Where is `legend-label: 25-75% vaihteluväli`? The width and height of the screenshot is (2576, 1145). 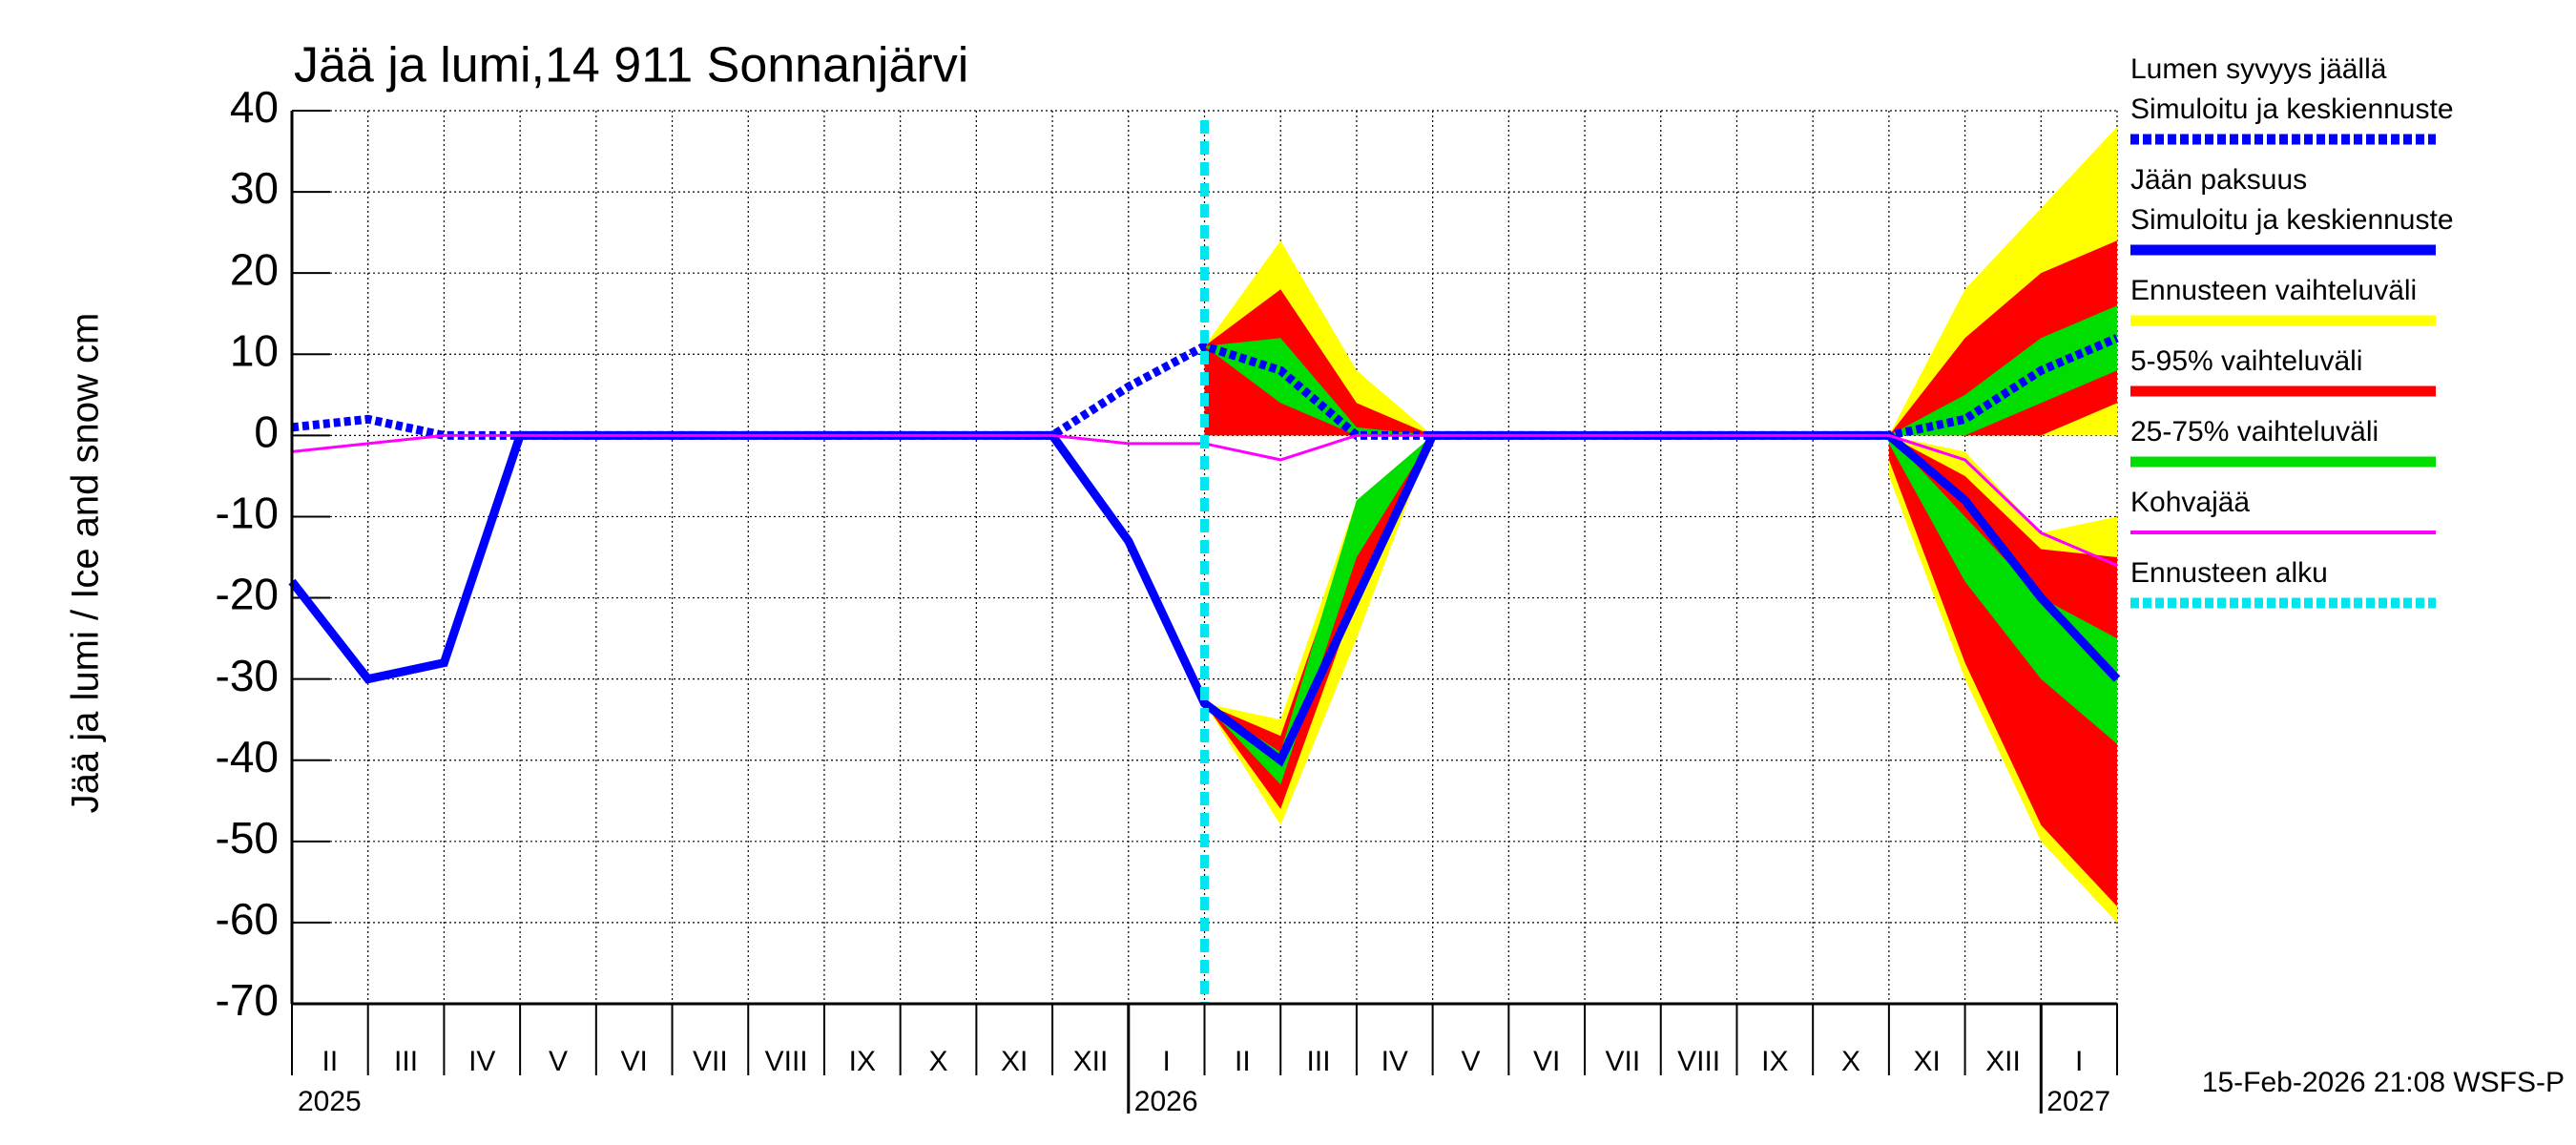 legend-label: 25-75% vaihteluväli is located at coordinates (2254, 432).